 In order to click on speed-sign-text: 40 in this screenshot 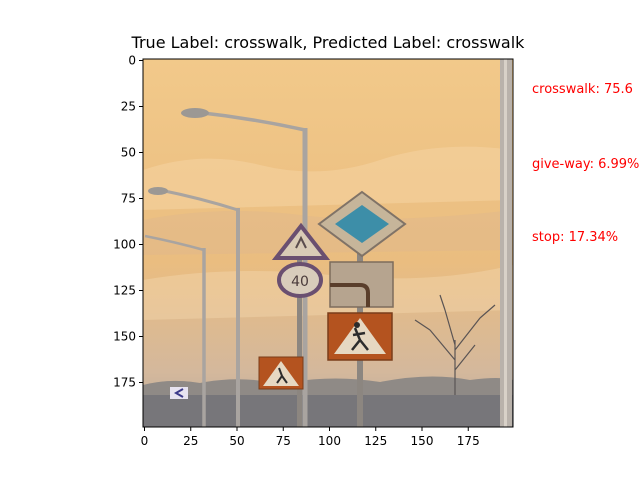, I will do `click(300, 282)`.